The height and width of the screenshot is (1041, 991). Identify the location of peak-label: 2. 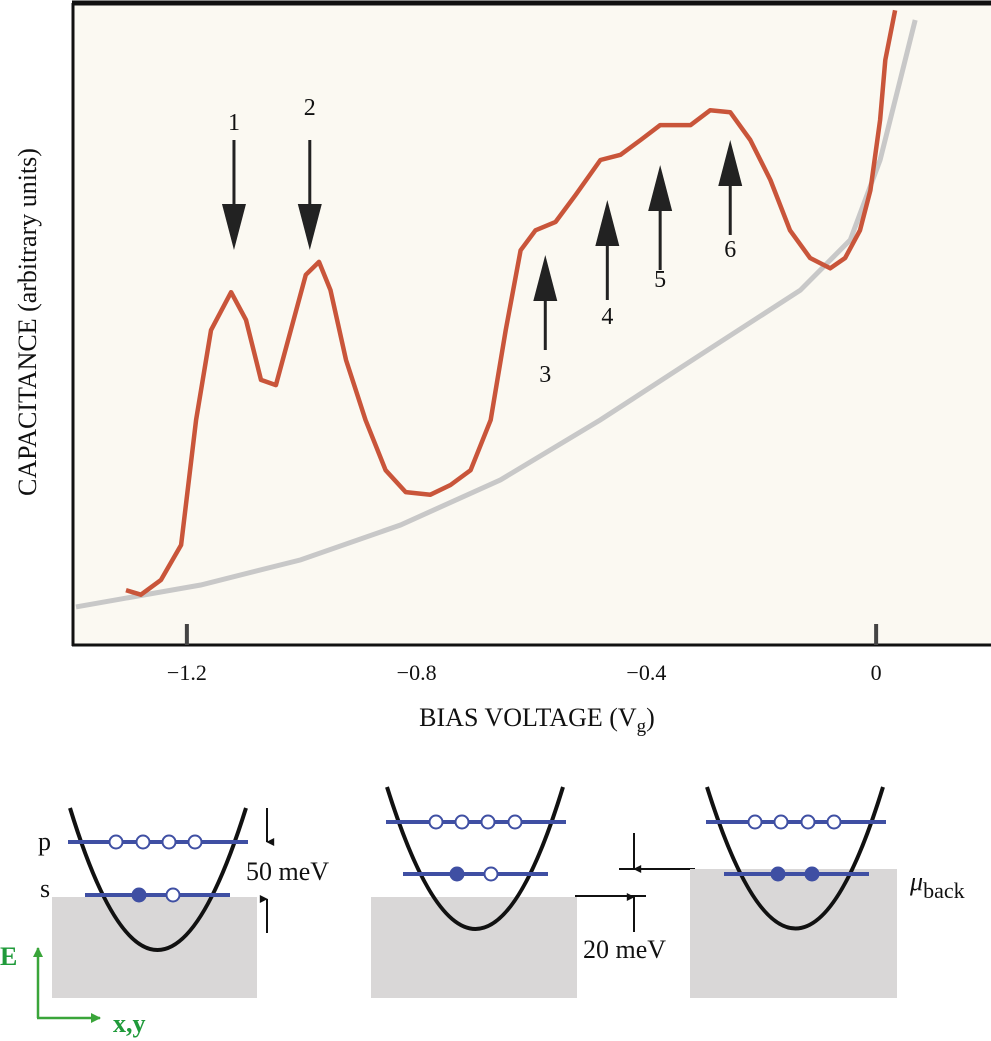
(310, 108).